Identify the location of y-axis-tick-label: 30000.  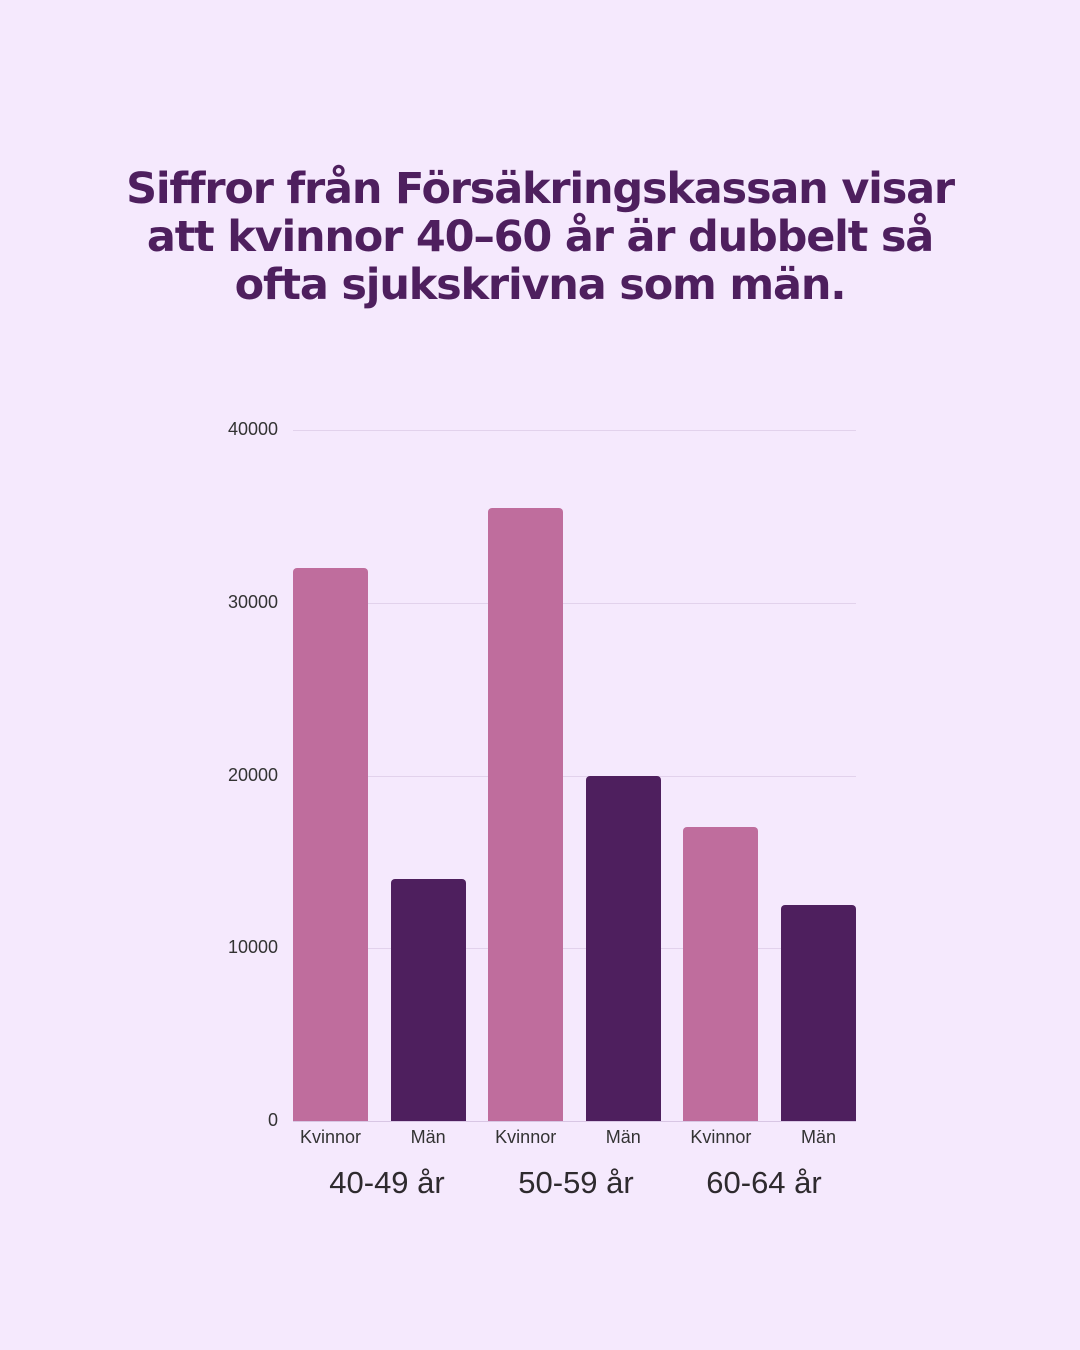
(252, 601).